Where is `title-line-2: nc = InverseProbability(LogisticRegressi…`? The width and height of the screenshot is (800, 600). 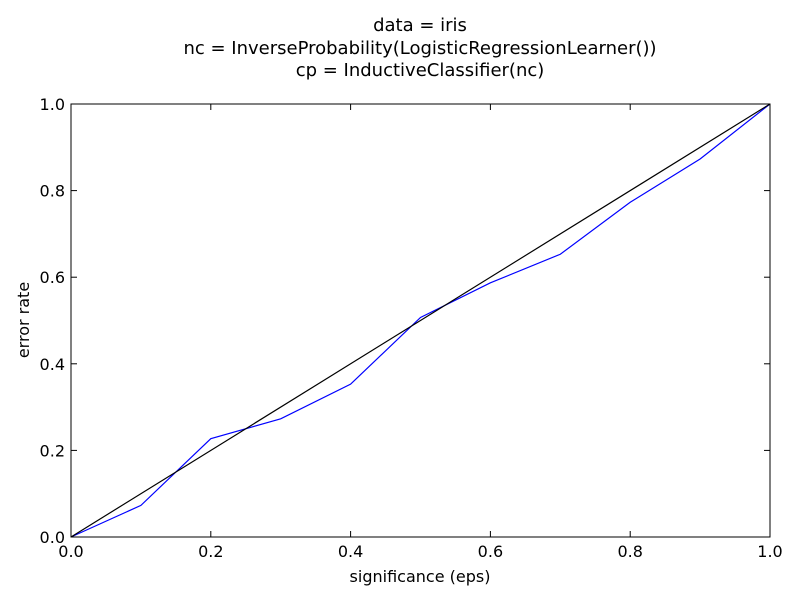
title-line-2: nc = InverseProbability(LogisticRegressi… is located at coordinates (419, 48).